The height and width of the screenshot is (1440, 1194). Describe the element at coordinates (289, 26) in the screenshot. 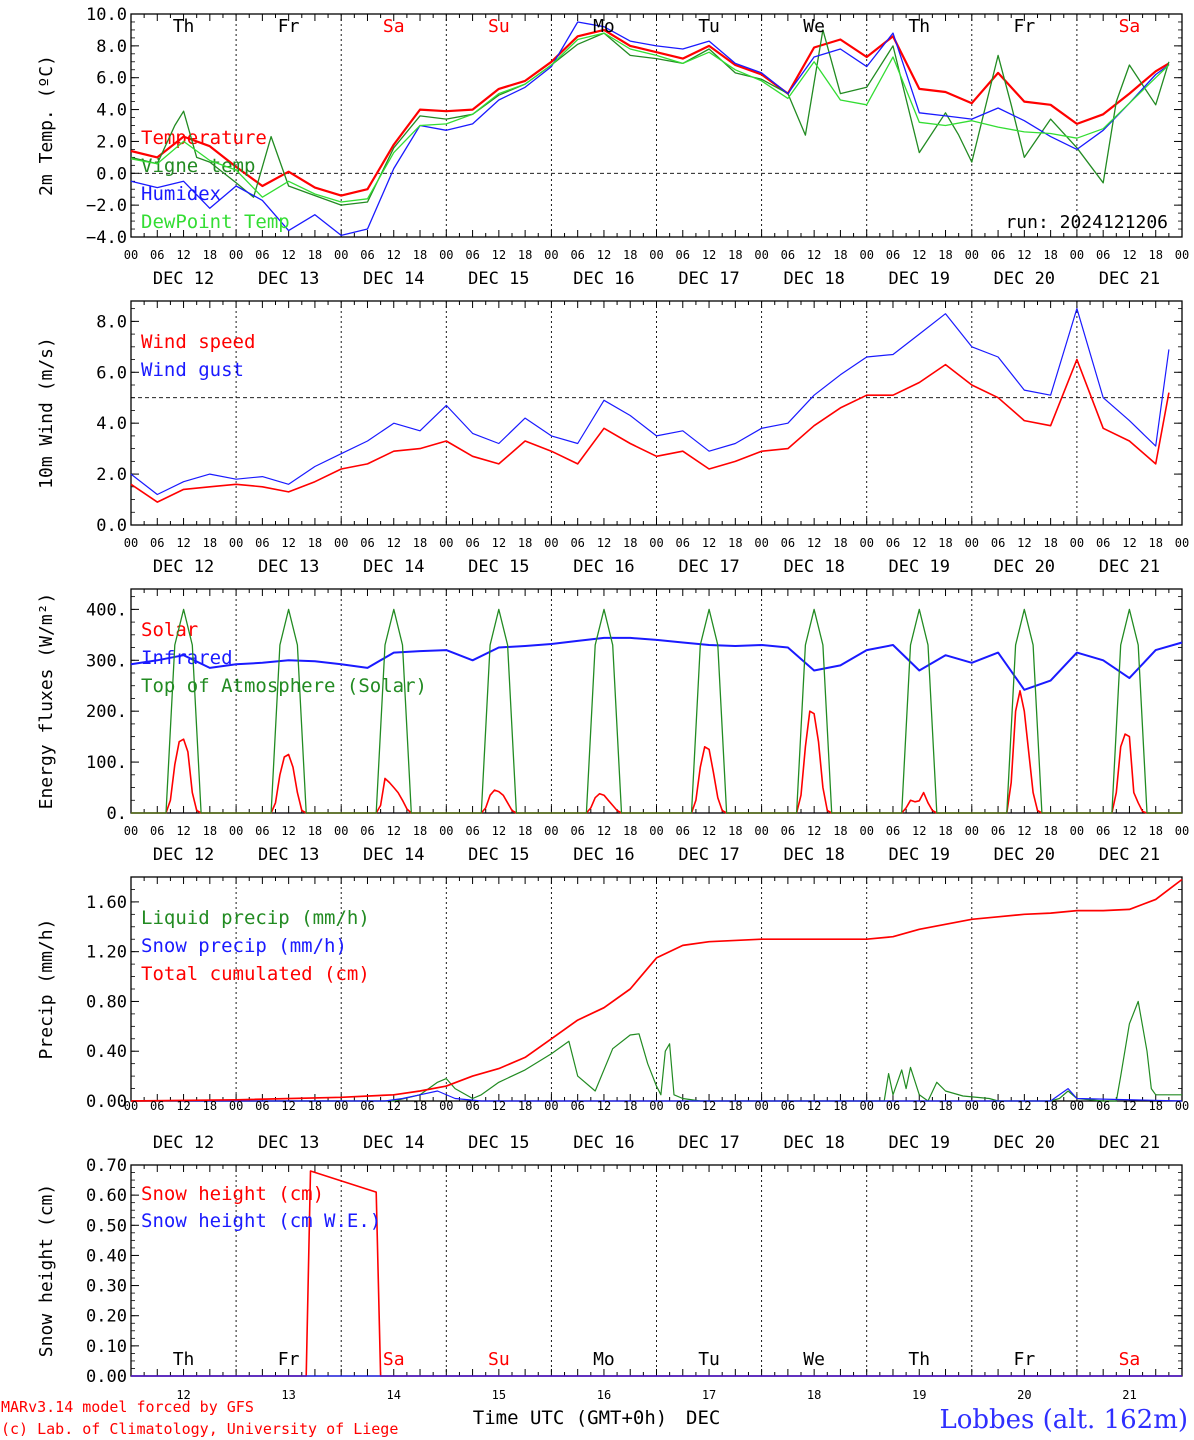

I see `weekday-label: Fr` at that location.